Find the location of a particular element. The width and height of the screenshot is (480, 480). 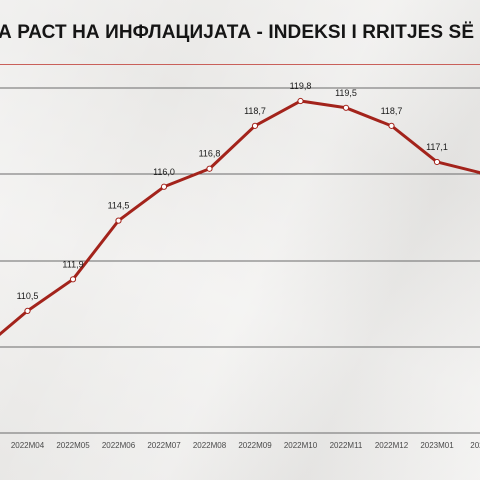

title-divider is located at coordinates (240, 64).